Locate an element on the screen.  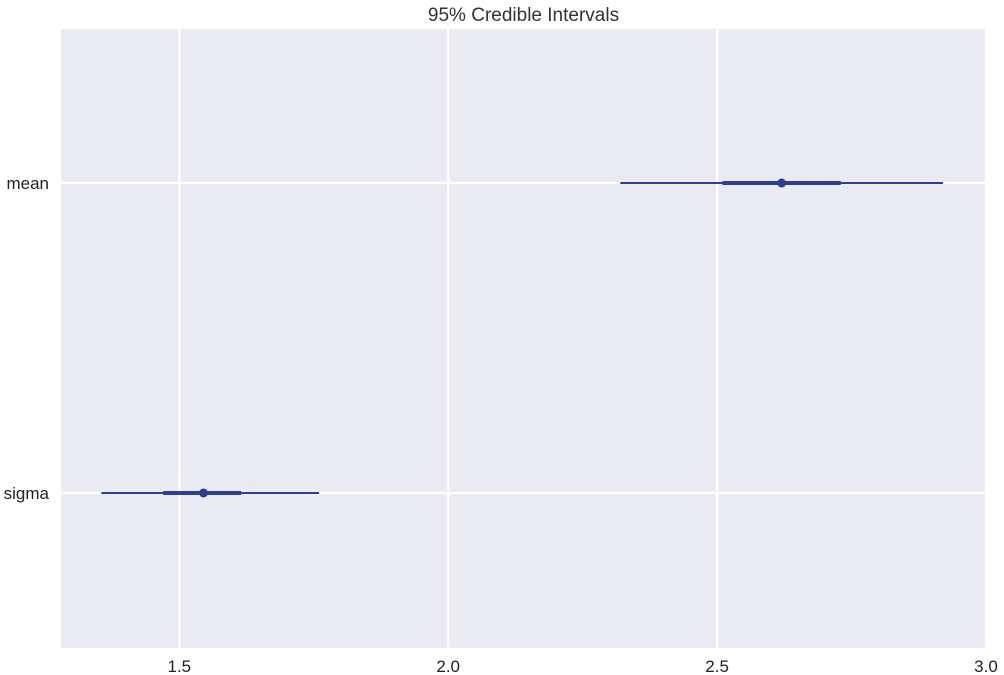
y-tick-label-mean: mean is located at coordinates (27, 183).